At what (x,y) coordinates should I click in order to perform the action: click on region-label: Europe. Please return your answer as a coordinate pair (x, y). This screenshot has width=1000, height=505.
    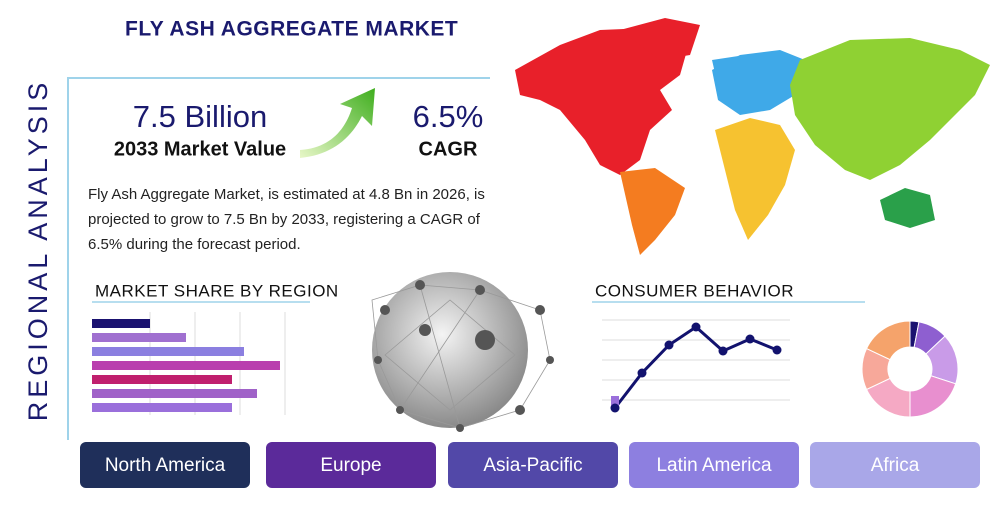
    Looking at the image, I should click on (350, 465).